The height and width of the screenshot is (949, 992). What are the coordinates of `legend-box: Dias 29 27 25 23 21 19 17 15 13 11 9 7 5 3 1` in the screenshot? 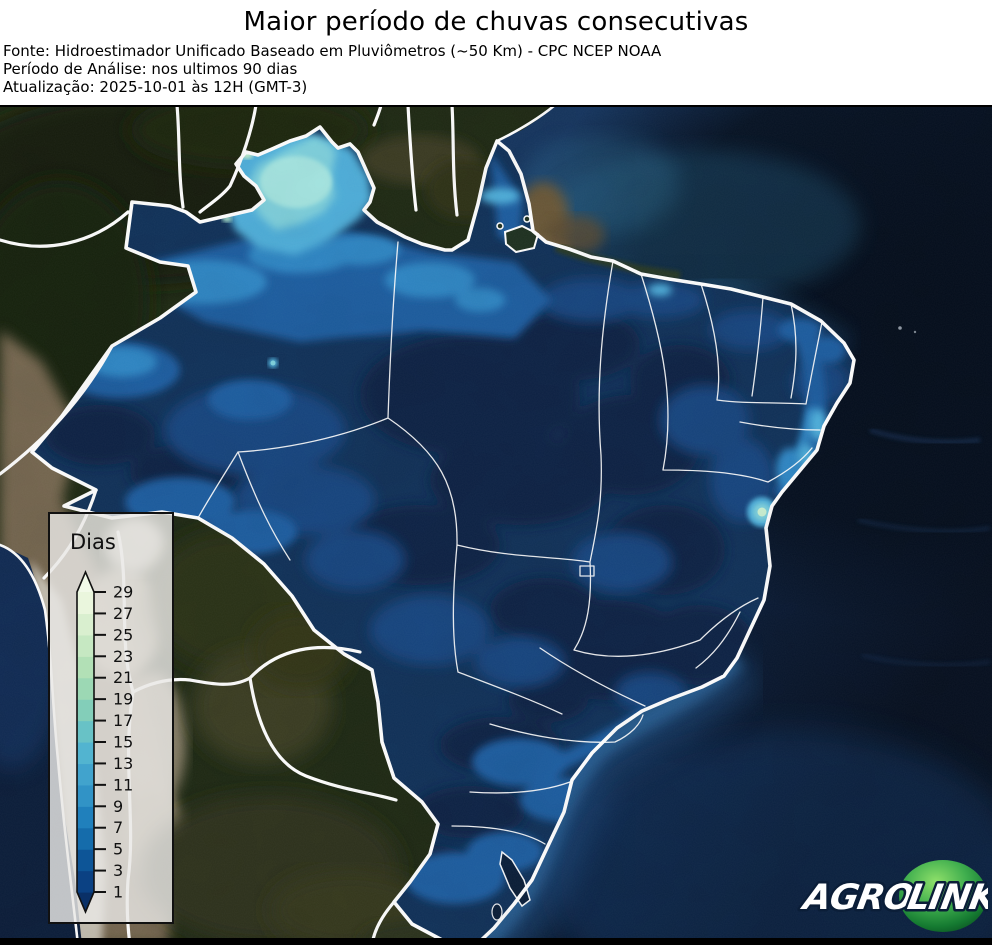 It's located at (111, 718).